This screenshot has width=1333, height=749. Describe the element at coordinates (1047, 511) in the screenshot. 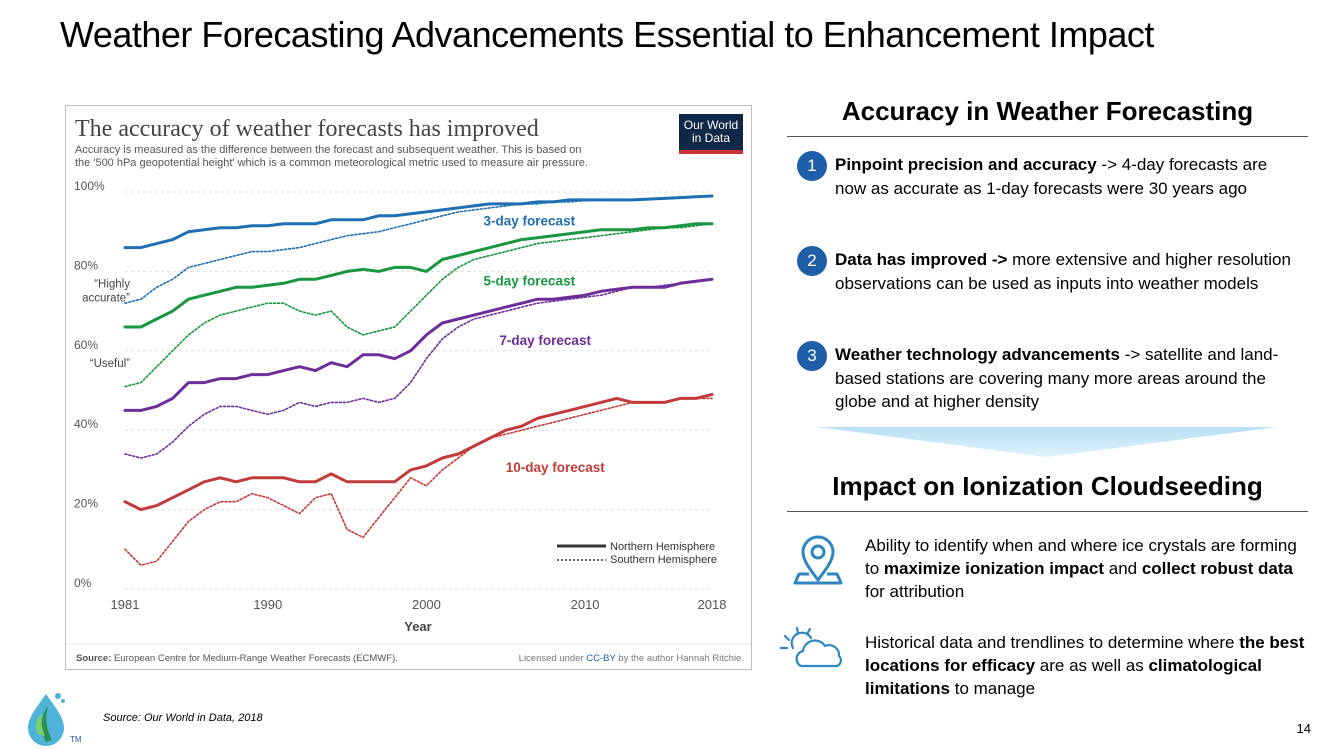

I see `impact-divider` at that location.